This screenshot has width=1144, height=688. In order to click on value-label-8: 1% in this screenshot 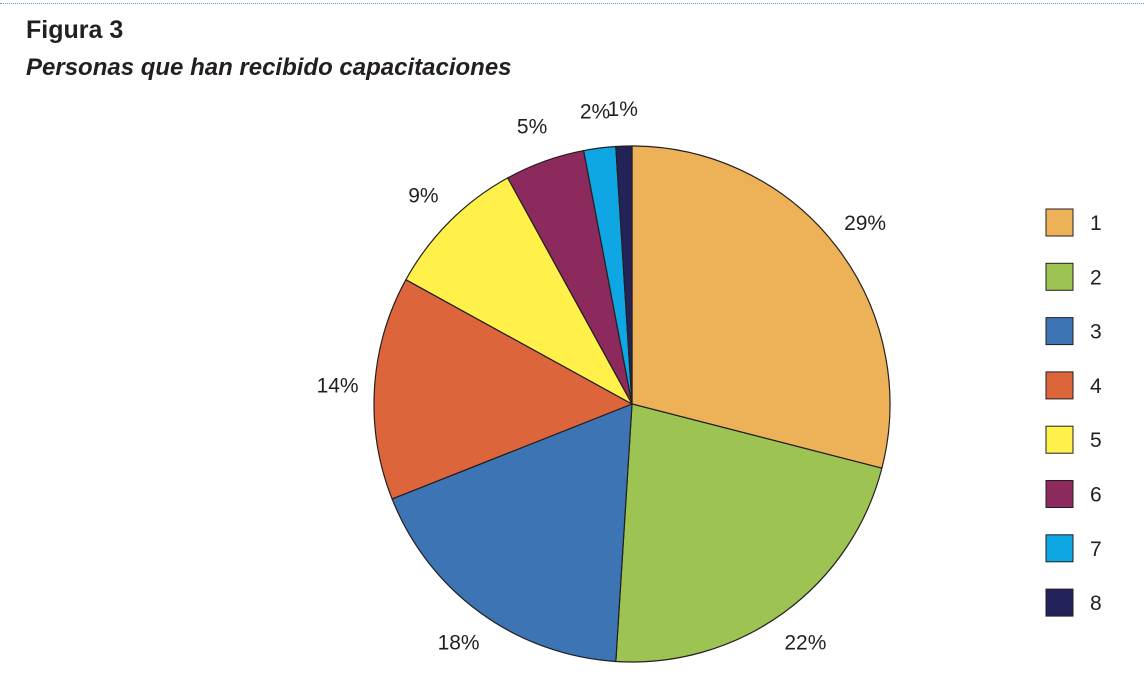, I will do `click(623, 109)`.